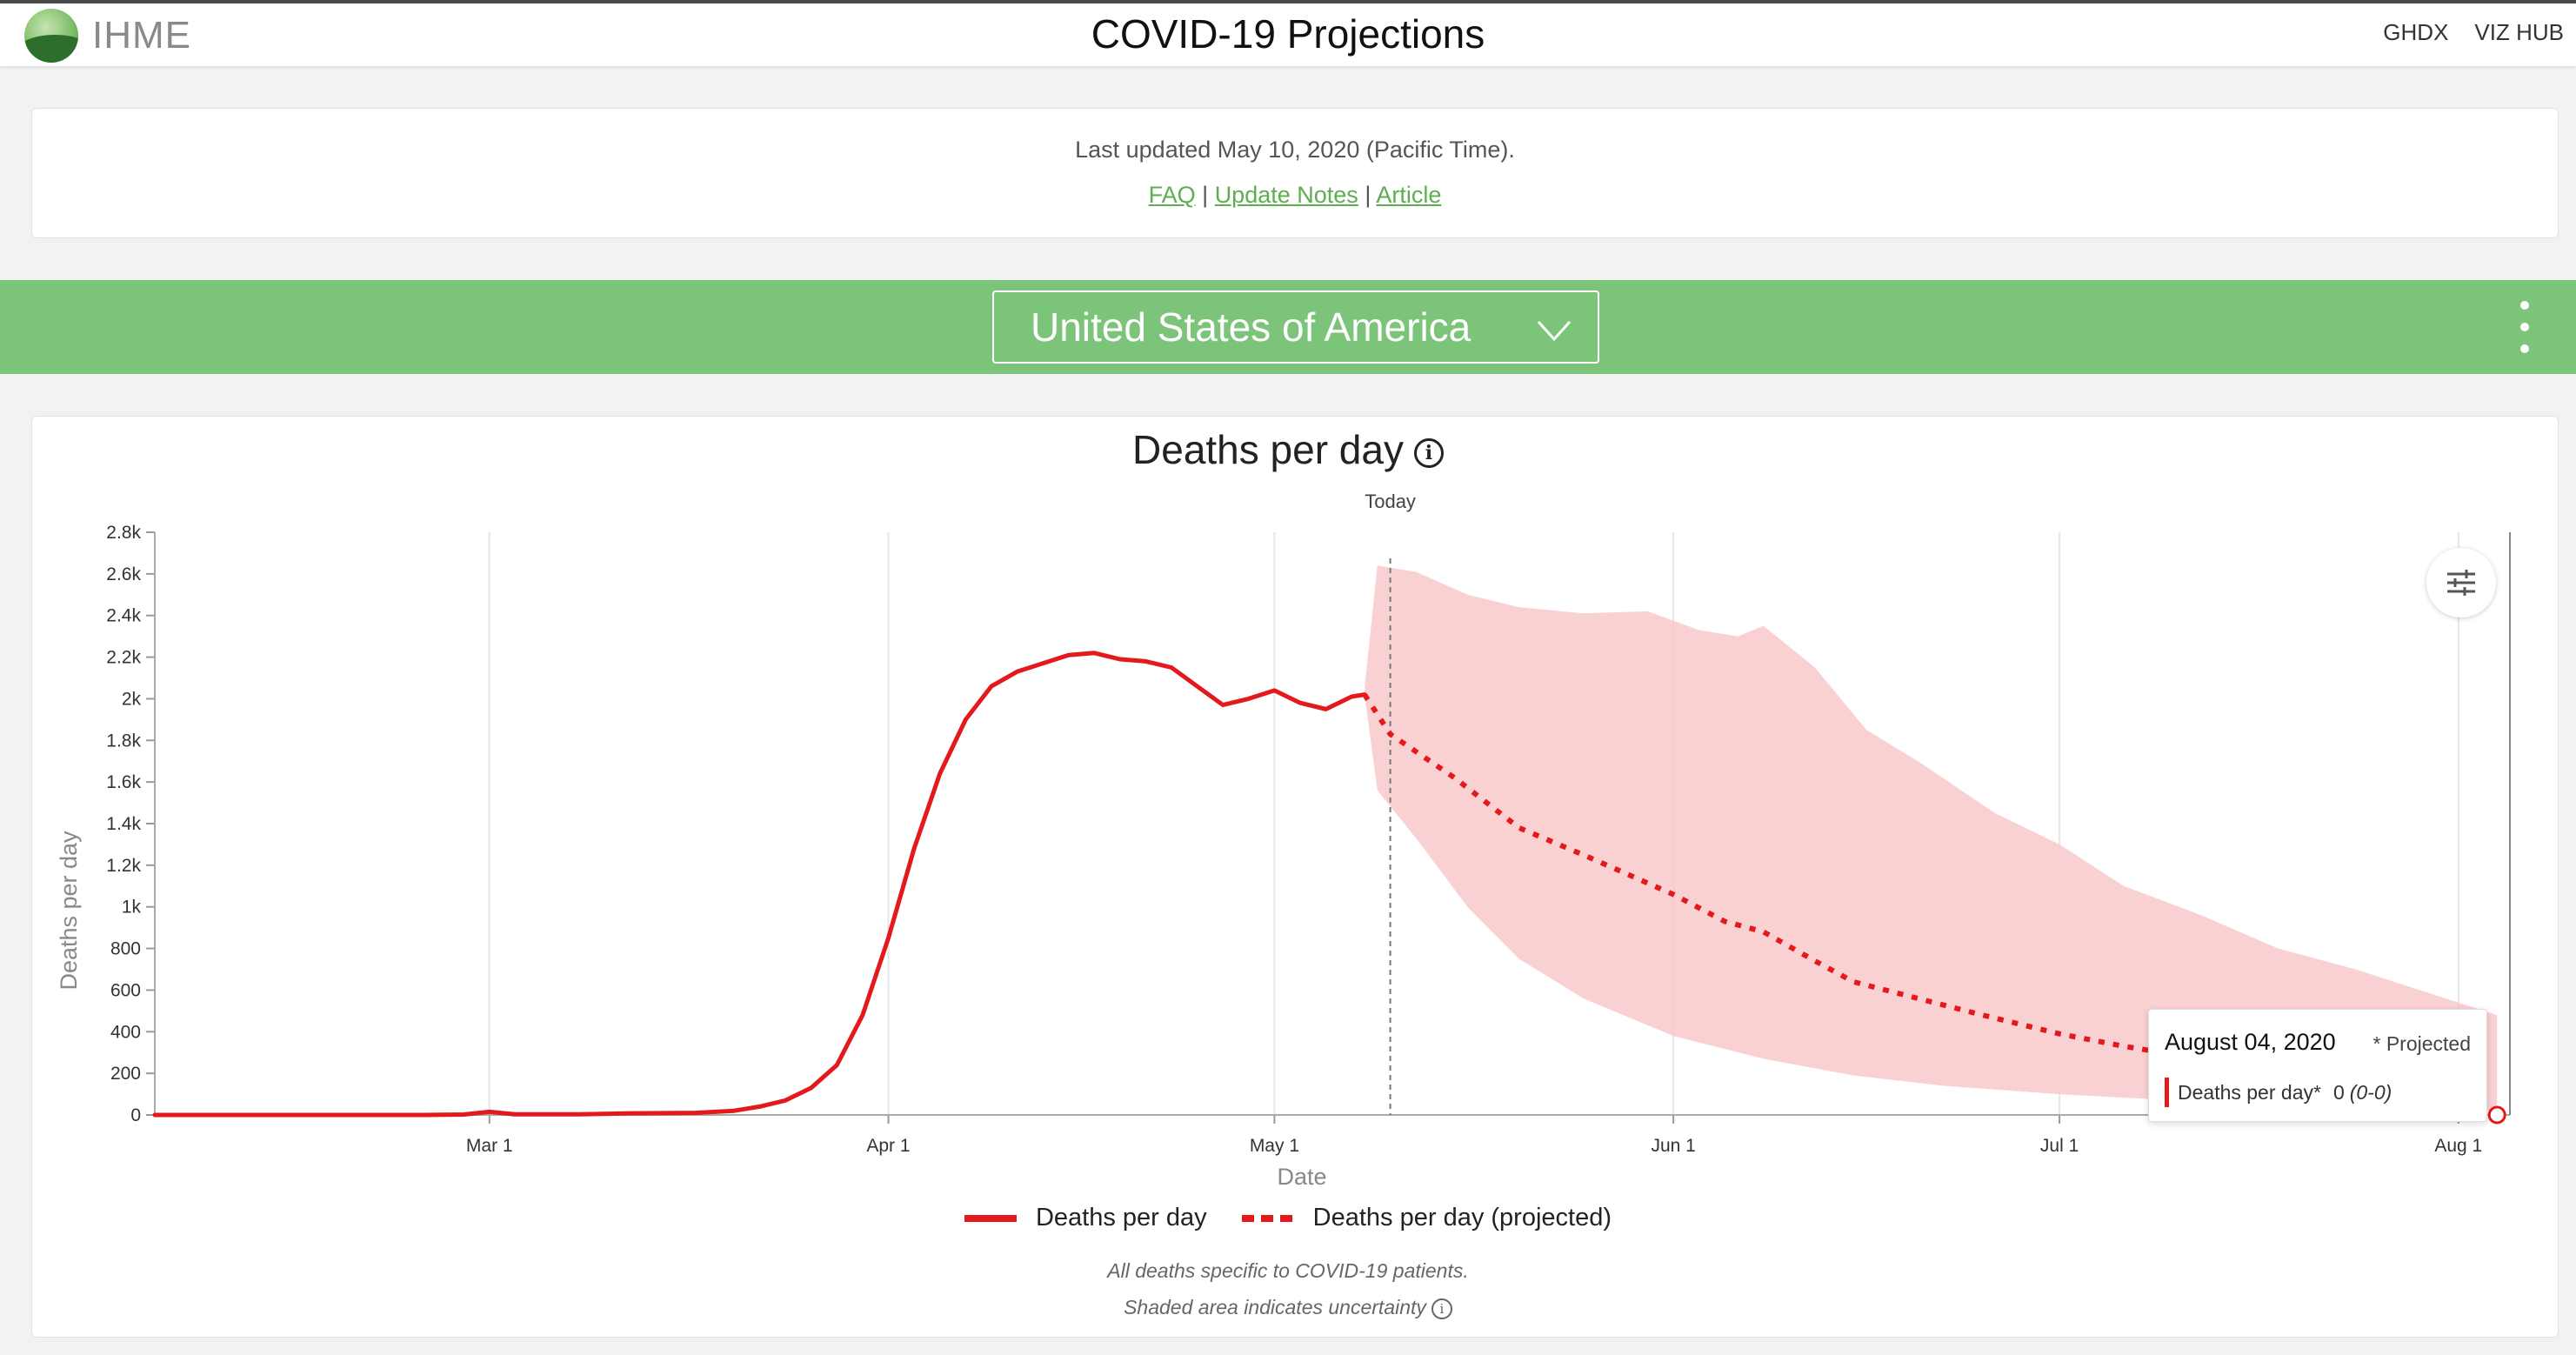 The height and width of the screenshot is (1355, 2576). I want to click on x-tick-label: Aug 1, so click(2458, 1146).